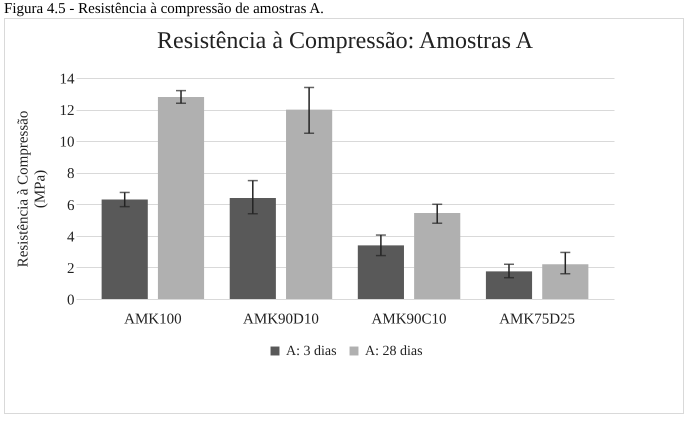  What do you see at coordinates (70, 300) in the screenshot?
I see `y-tick-label: 0` at bounding box center [70, 300].